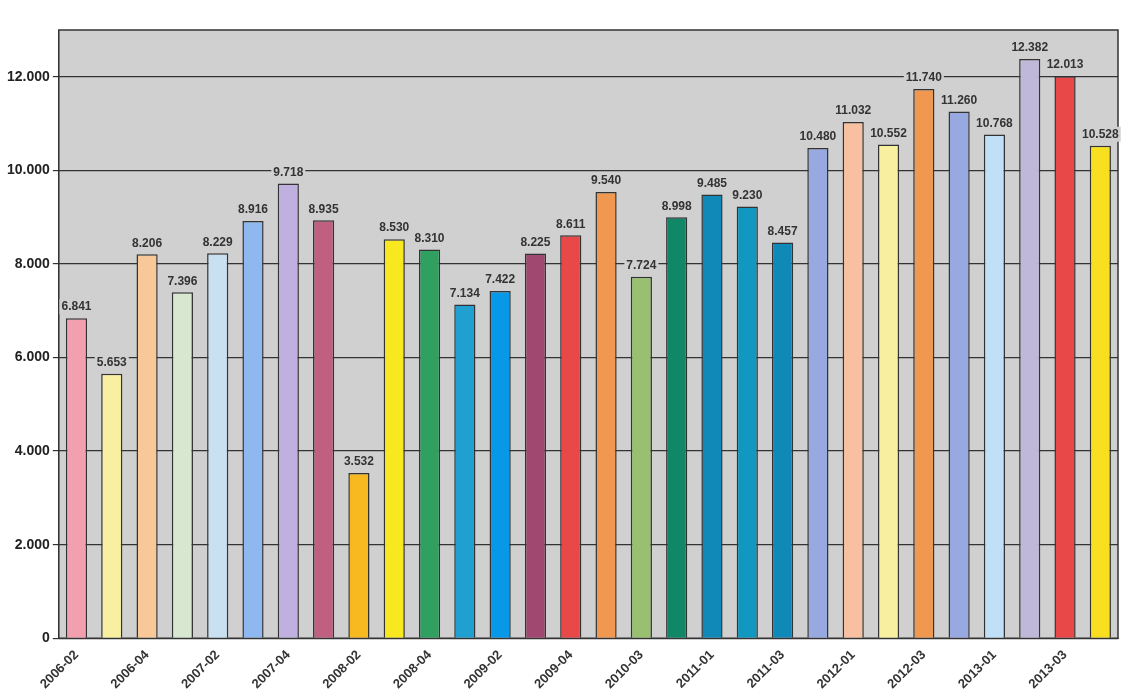 This screenshot has width=1132, height=699. Describe the element at coordinates (28, 75) in the screenshot. I see `y-tick-label: 12.000` at that location.